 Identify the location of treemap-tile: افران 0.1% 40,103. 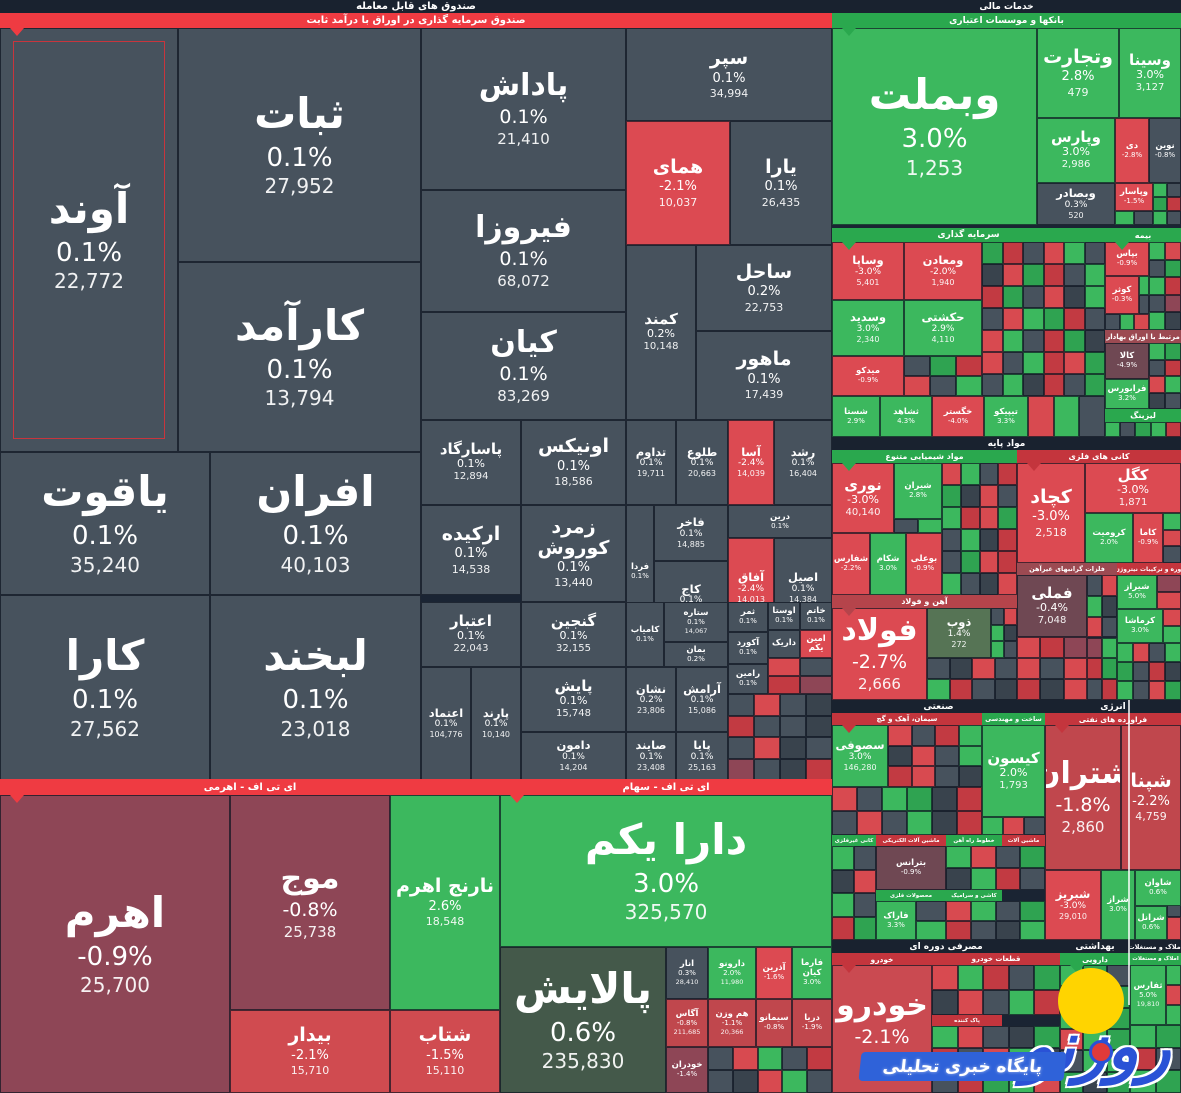
(315, 523).